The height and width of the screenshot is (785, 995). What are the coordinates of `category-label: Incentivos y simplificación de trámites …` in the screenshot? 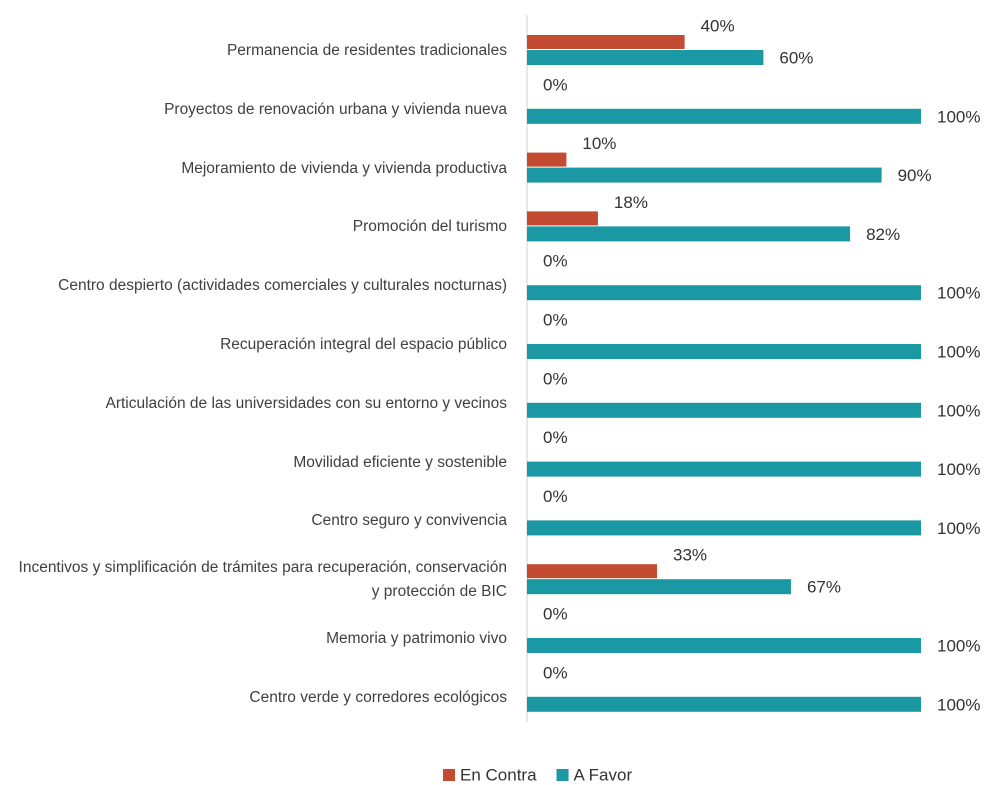 It's located at (262, 580).